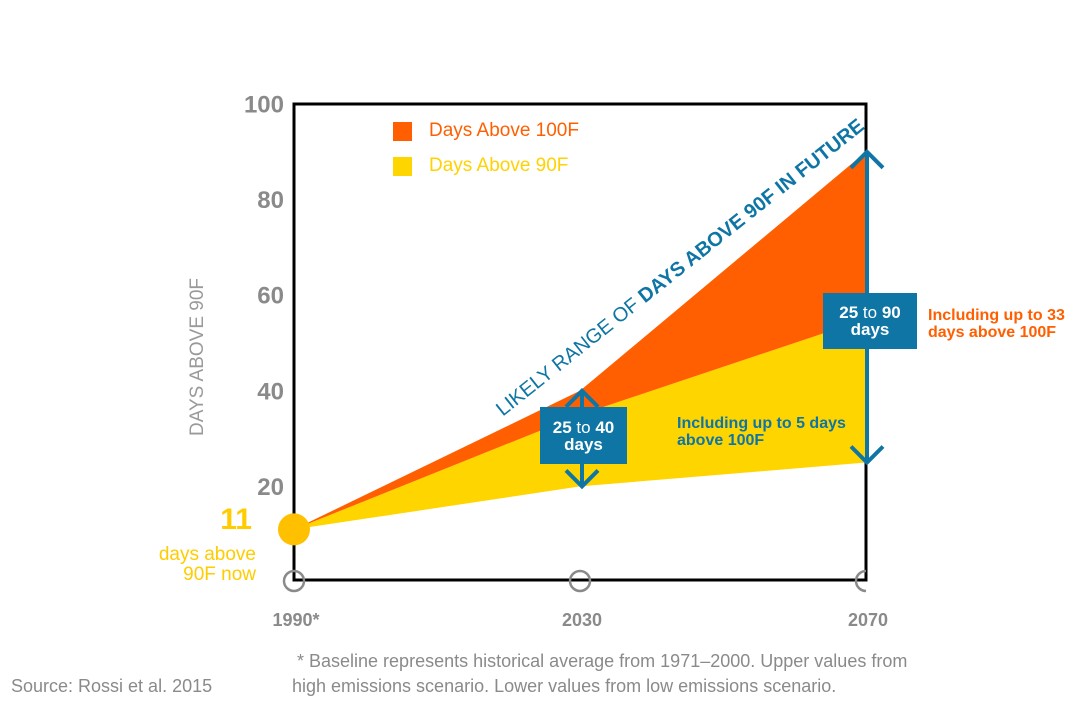  I want to click on y-tick-label: 80, so click(270, 200).